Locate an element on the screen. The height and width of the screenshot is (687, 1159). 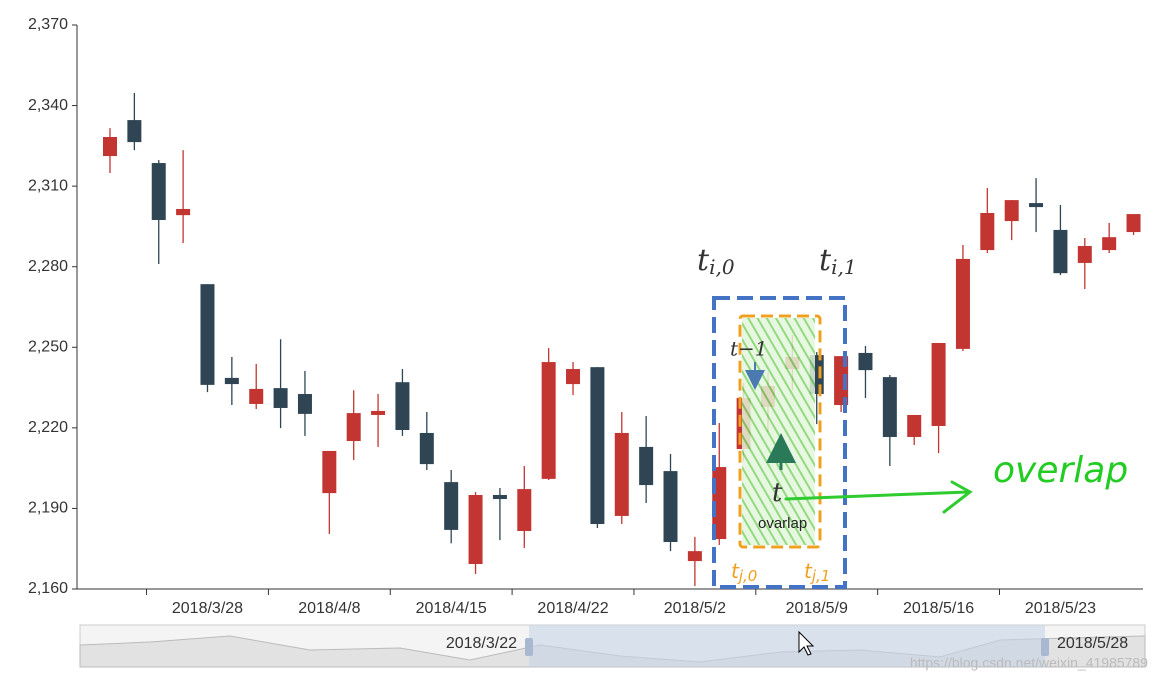
bottom-mark: tj,0 is located at coordinates (744, 572).